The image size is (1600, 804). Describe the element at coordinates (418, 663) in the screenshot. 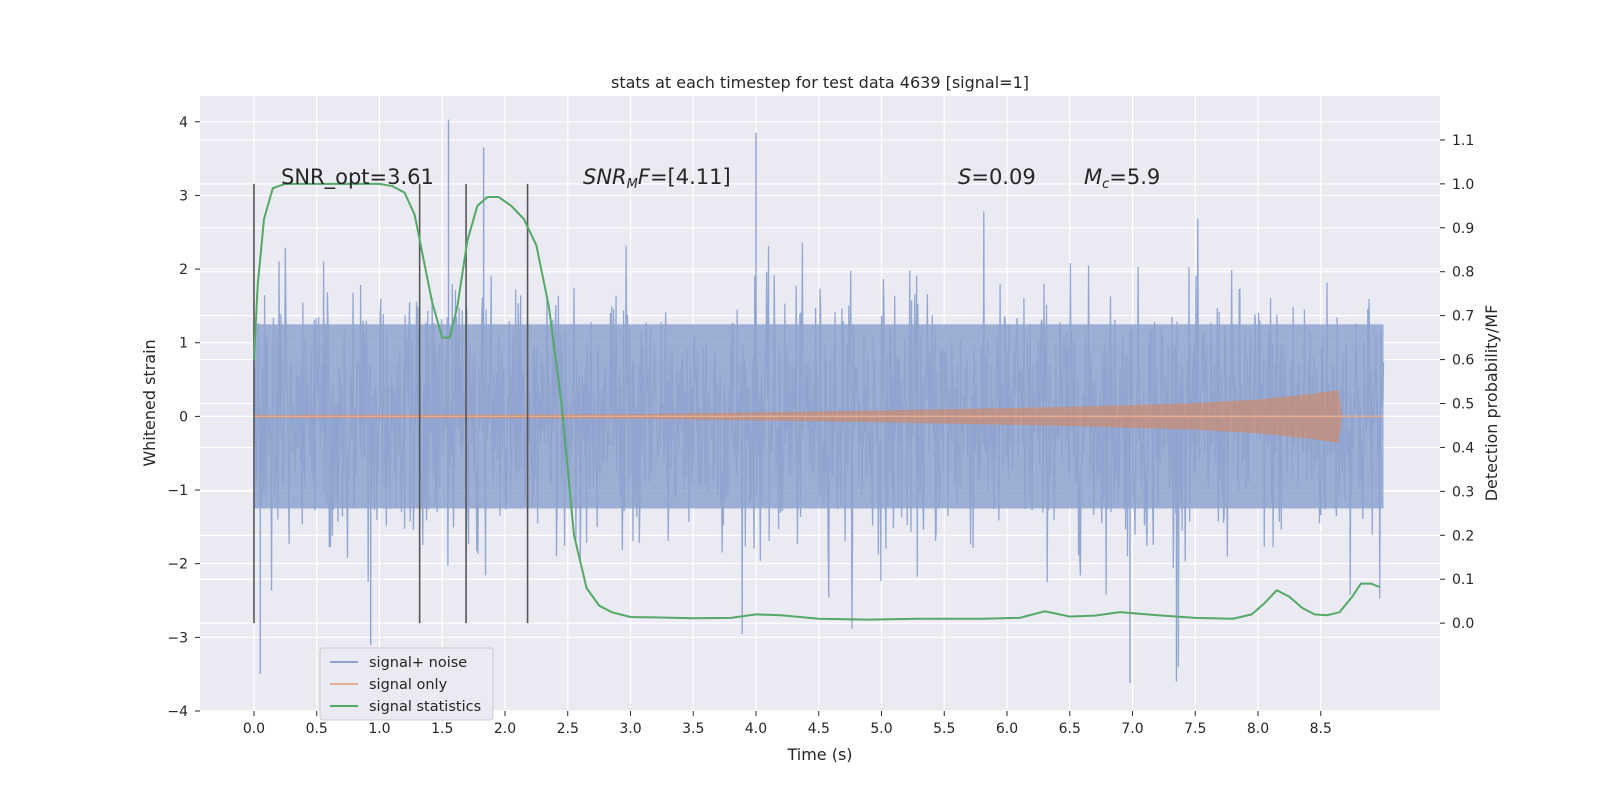

I see `legend-label-signal-noise: signal+ noise` at that location.